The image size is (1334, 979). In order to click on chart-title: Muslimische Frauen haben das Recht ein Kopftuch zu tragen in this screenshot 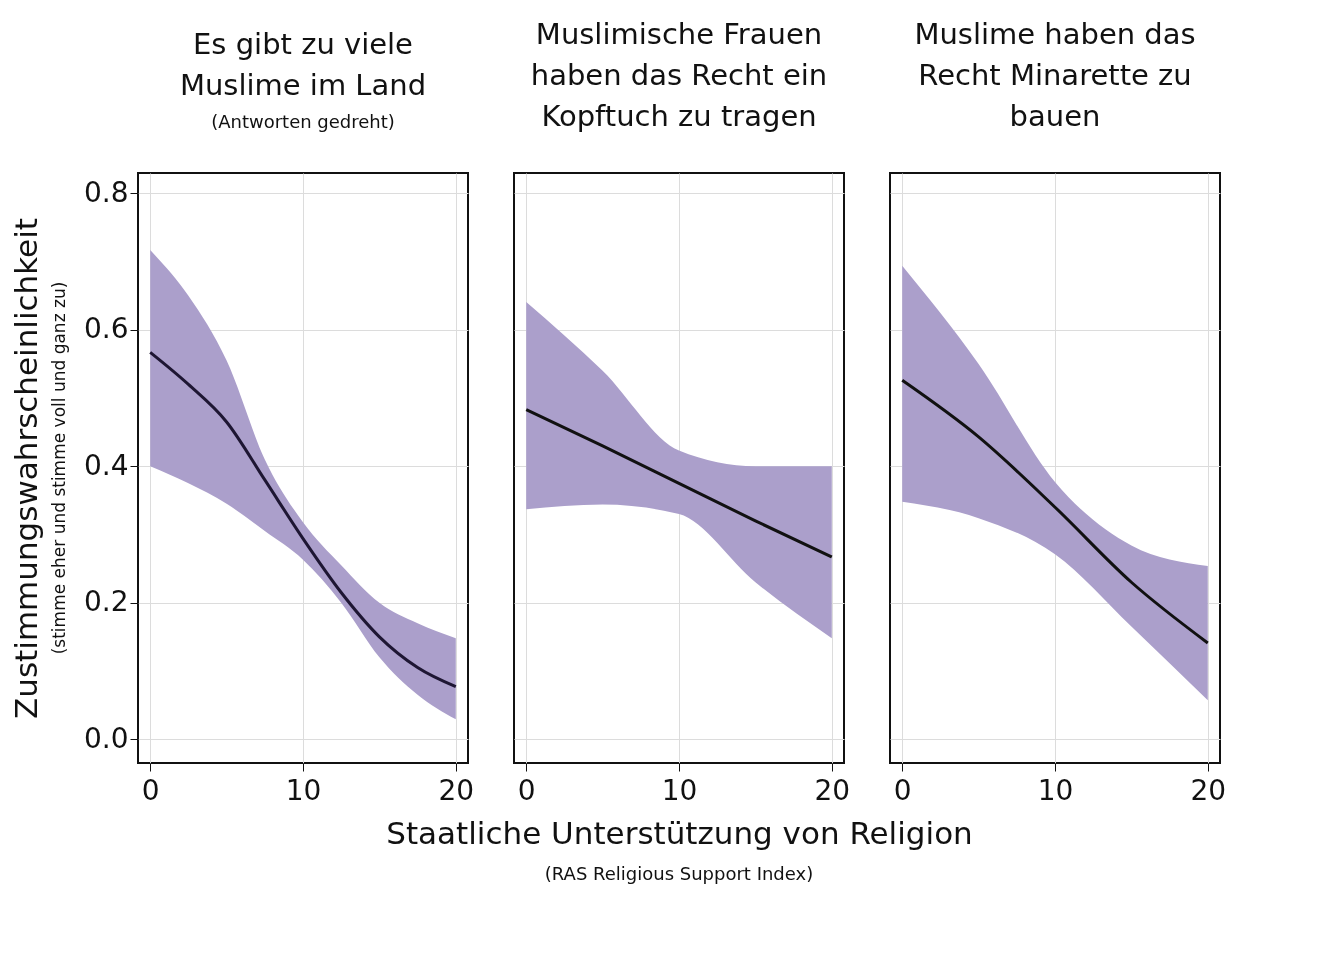, I will do `click(679, 75)`.